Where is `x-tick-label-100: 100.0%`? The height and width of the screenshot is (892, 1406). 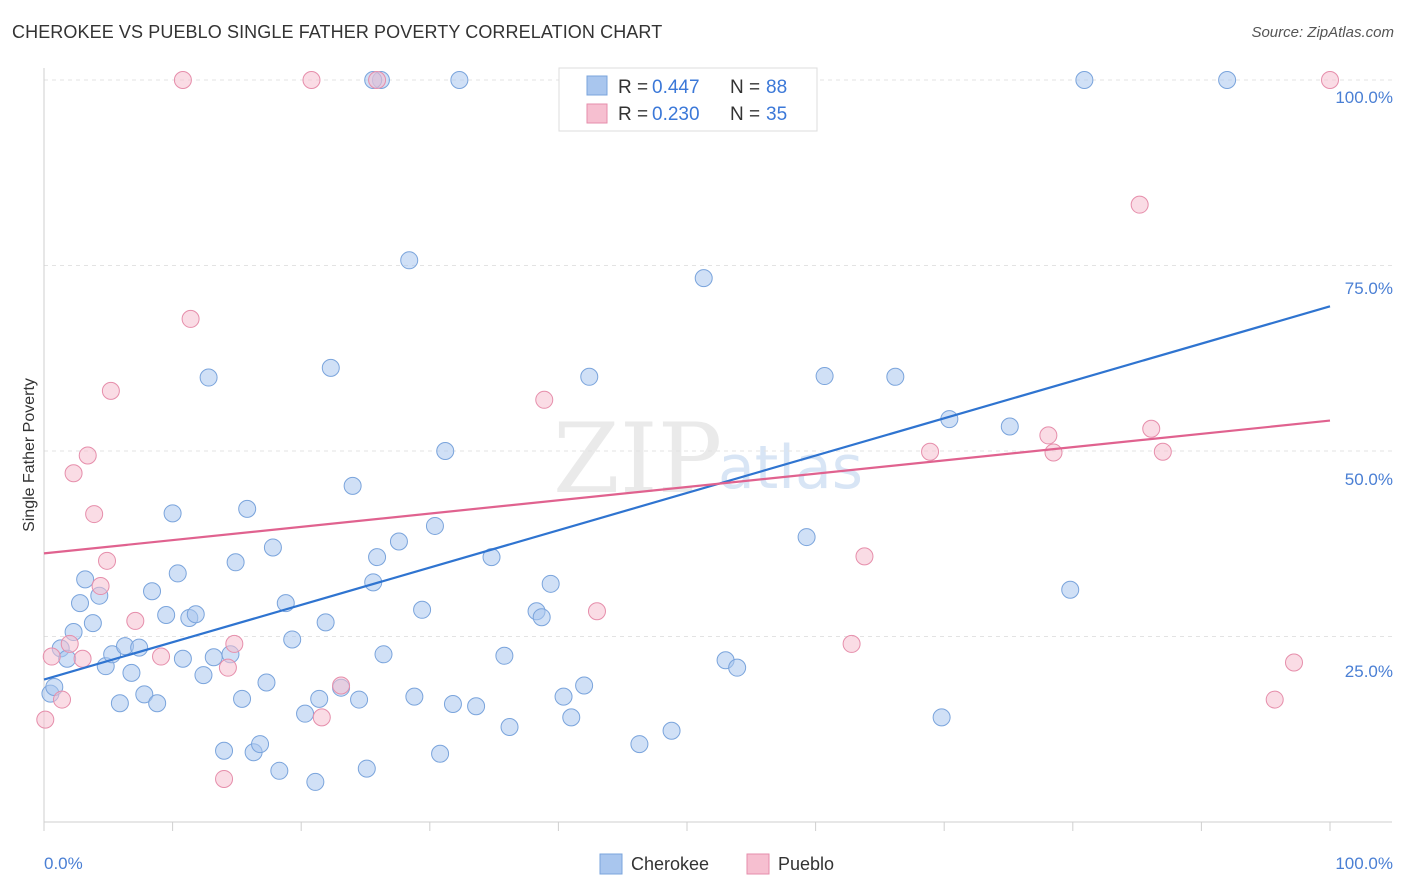 x-tick-label-100: 100.0% is located at coordinates (1364, 863).